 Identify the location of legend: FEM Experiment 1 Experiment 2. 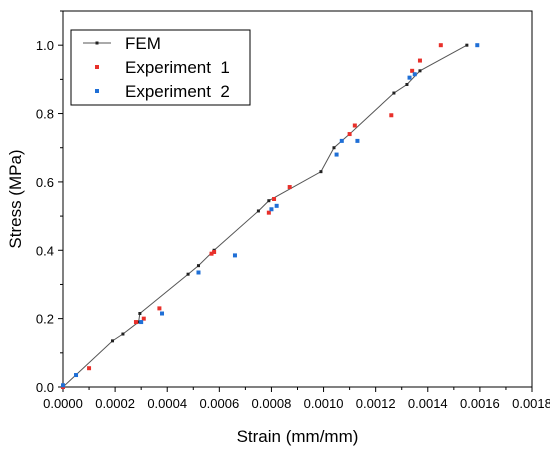
(160, 67).